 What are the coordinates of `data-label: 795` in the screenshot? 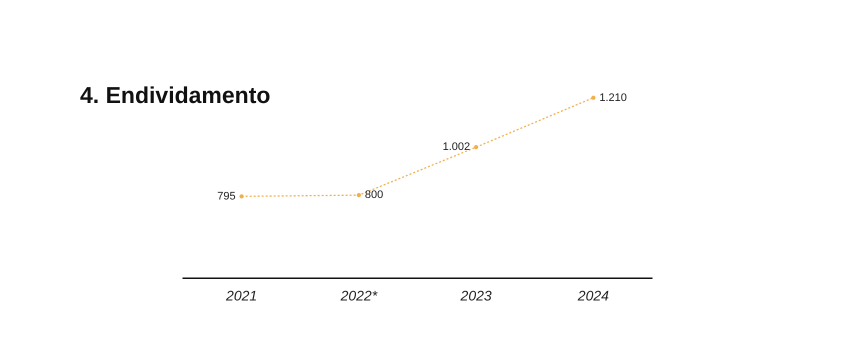 It's located at (226, 196).